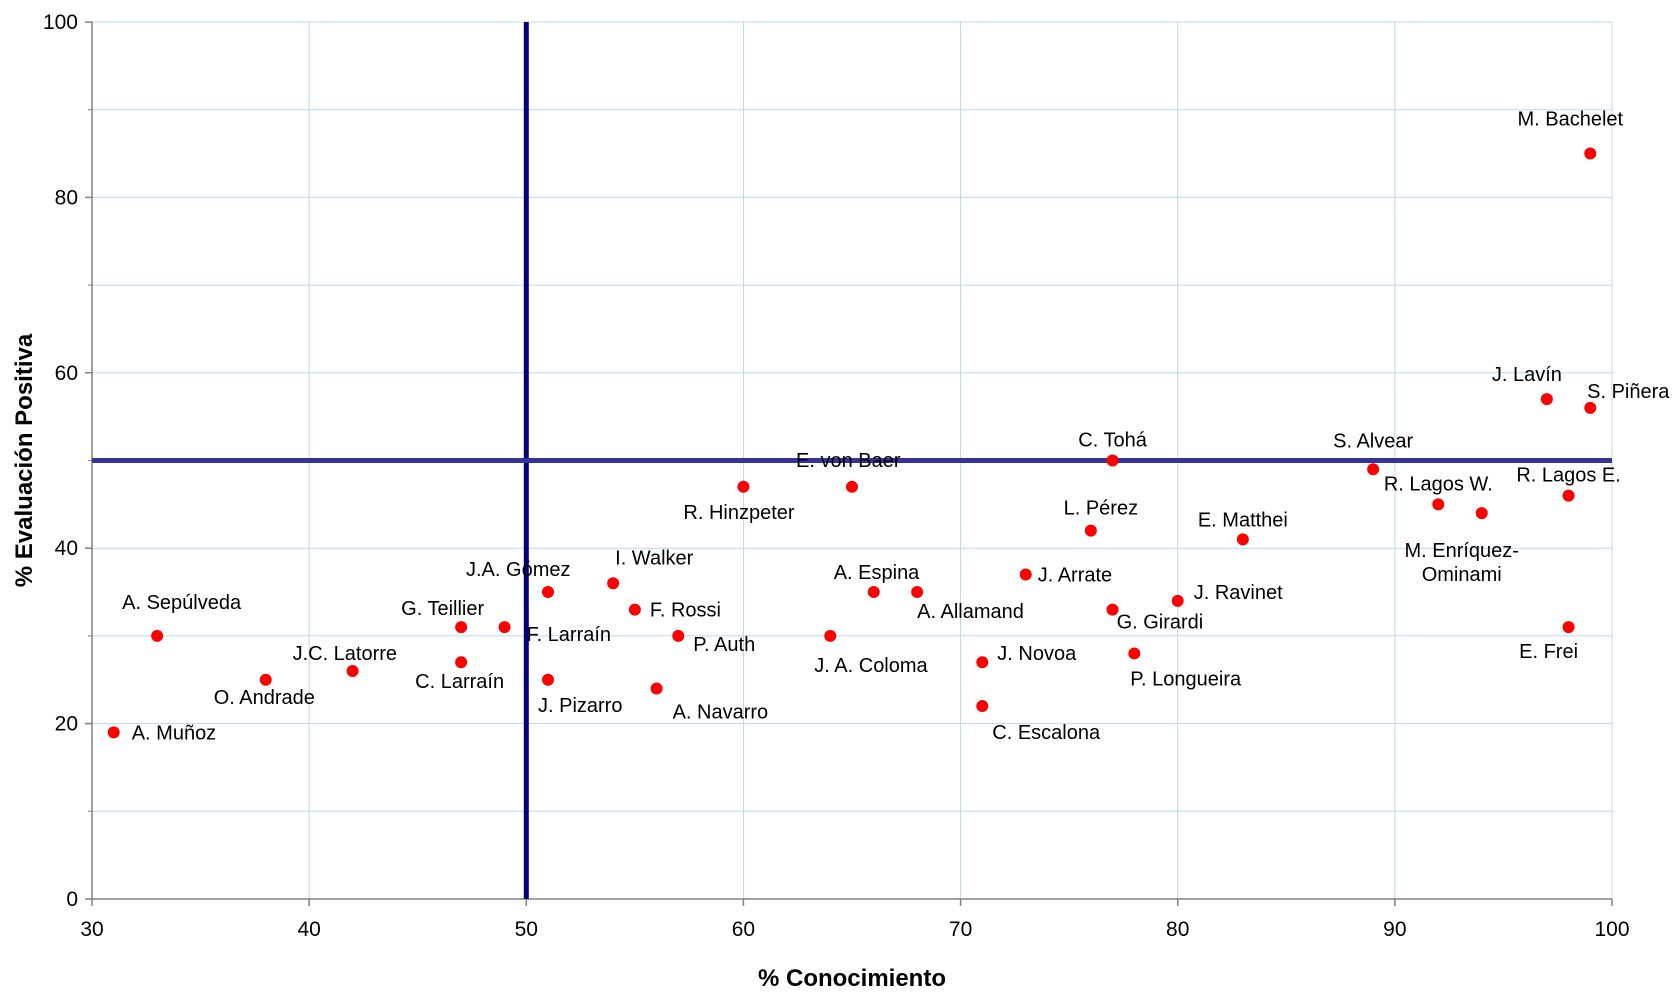 Image resolution: width=1677 pixels, height=1000 pixels. What do you see at coordinates (174, 733) in the screenshot?
I see `point-label: A. Muñoz` at bounding box center [174, 733].